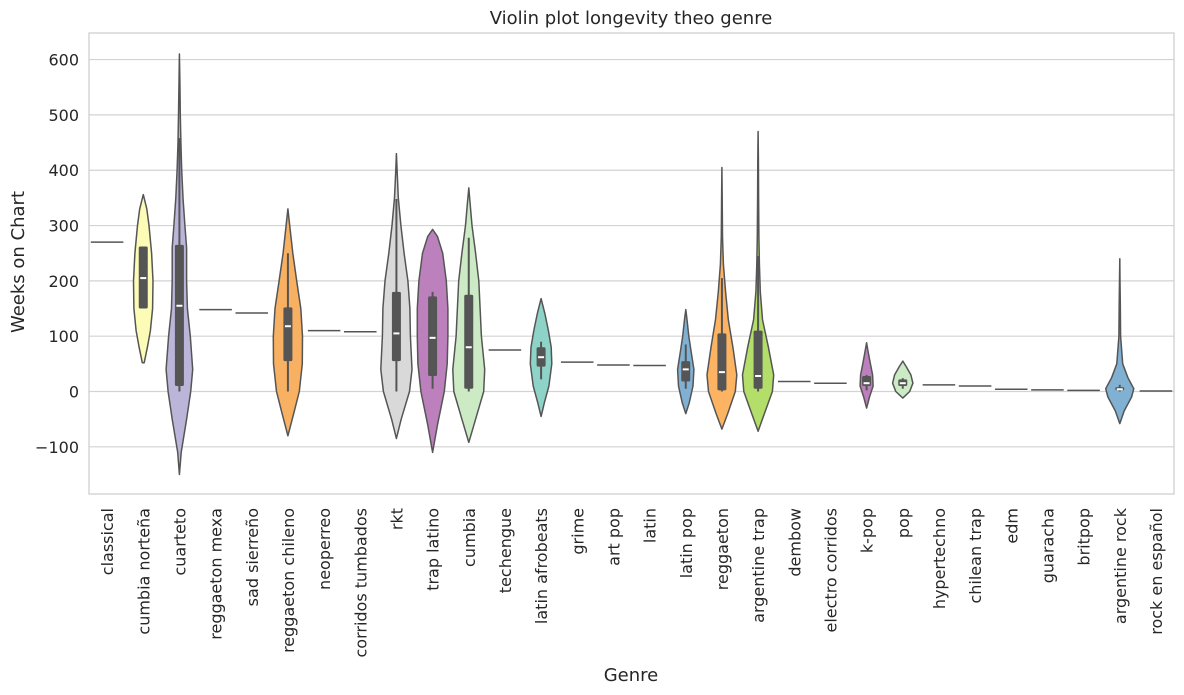 The width and height of the screenshot is (1184, 695). I want to click on x-tick-label: hypertechno, so click(939, 558).